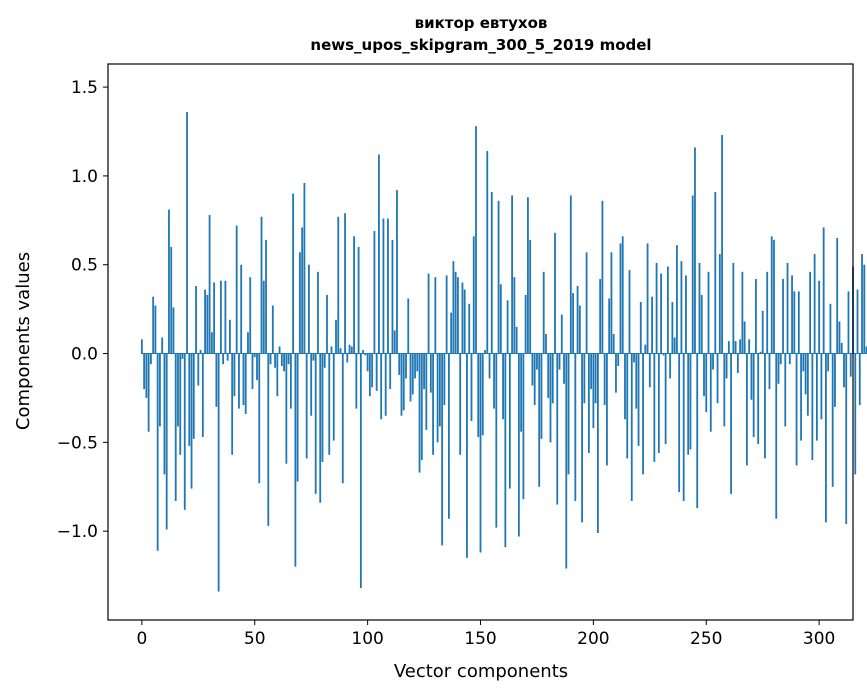 The height and width of the screenshot is (696, 867). What do you see at coordinates (84, 88) in the screenshot?
I see `y-tick-label: 1.5` at bounding box center [84, 88].